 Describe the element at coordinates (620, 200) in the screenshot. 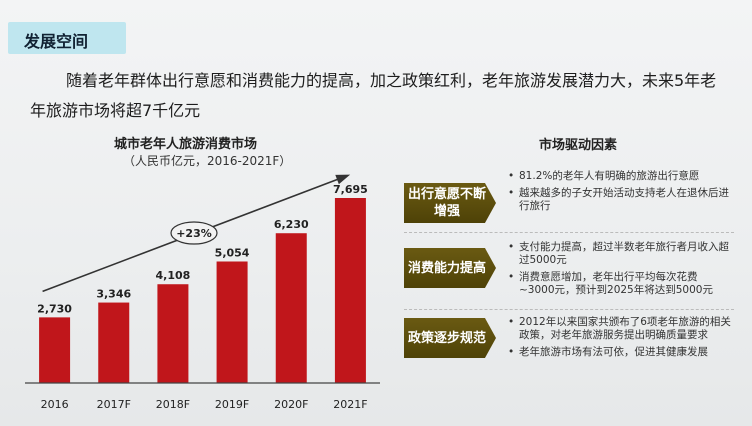

I see `driver-1-point: 越来越多的子女开始活动支持老人在退休后进行旅行` at that location.